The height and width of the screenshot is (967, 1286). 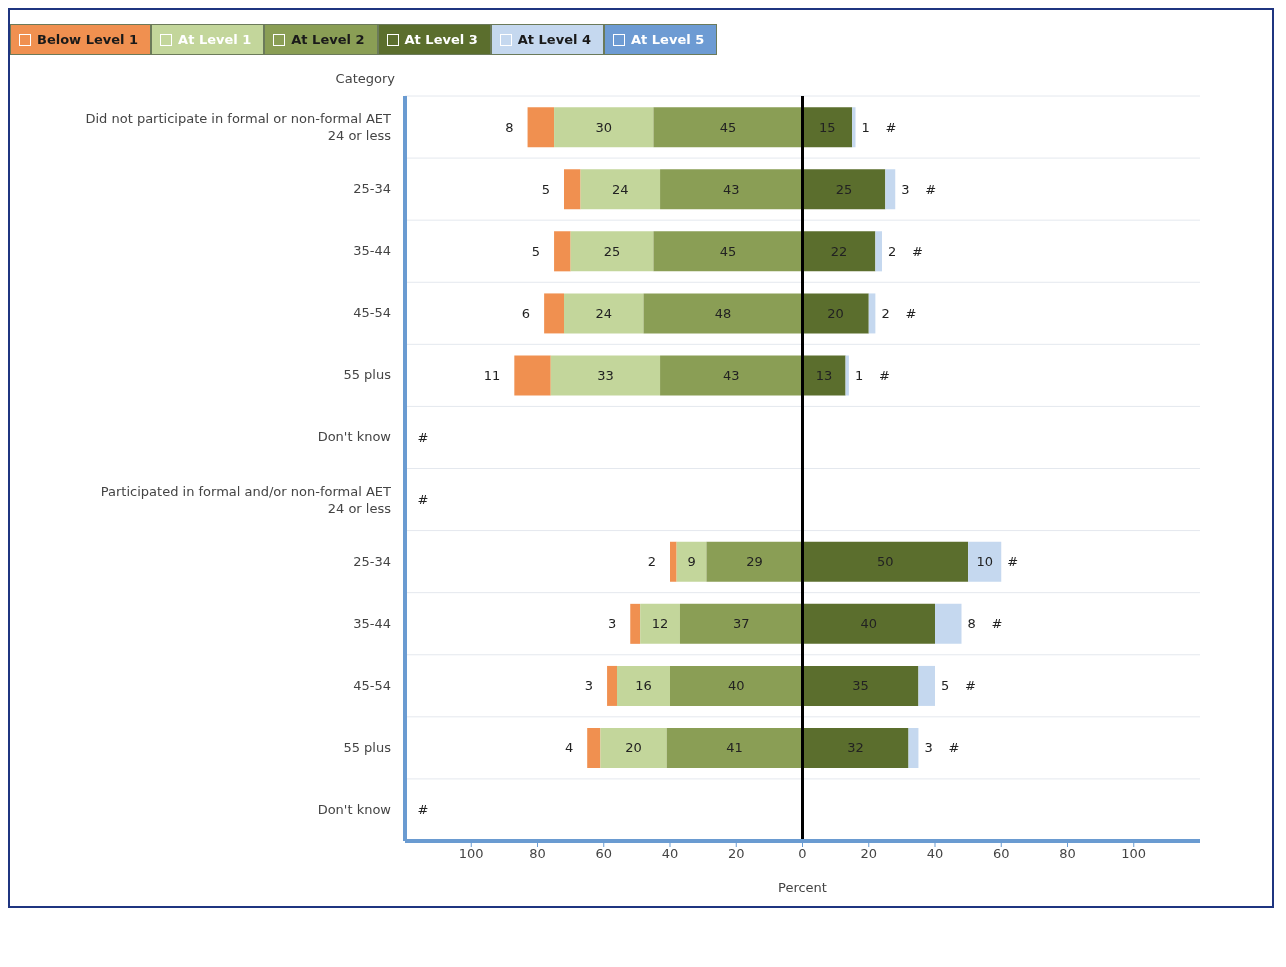 I want to click on y-tick-label: Participated in formal and/or non-formal AET 24 or less, so click(x=246, y=499).